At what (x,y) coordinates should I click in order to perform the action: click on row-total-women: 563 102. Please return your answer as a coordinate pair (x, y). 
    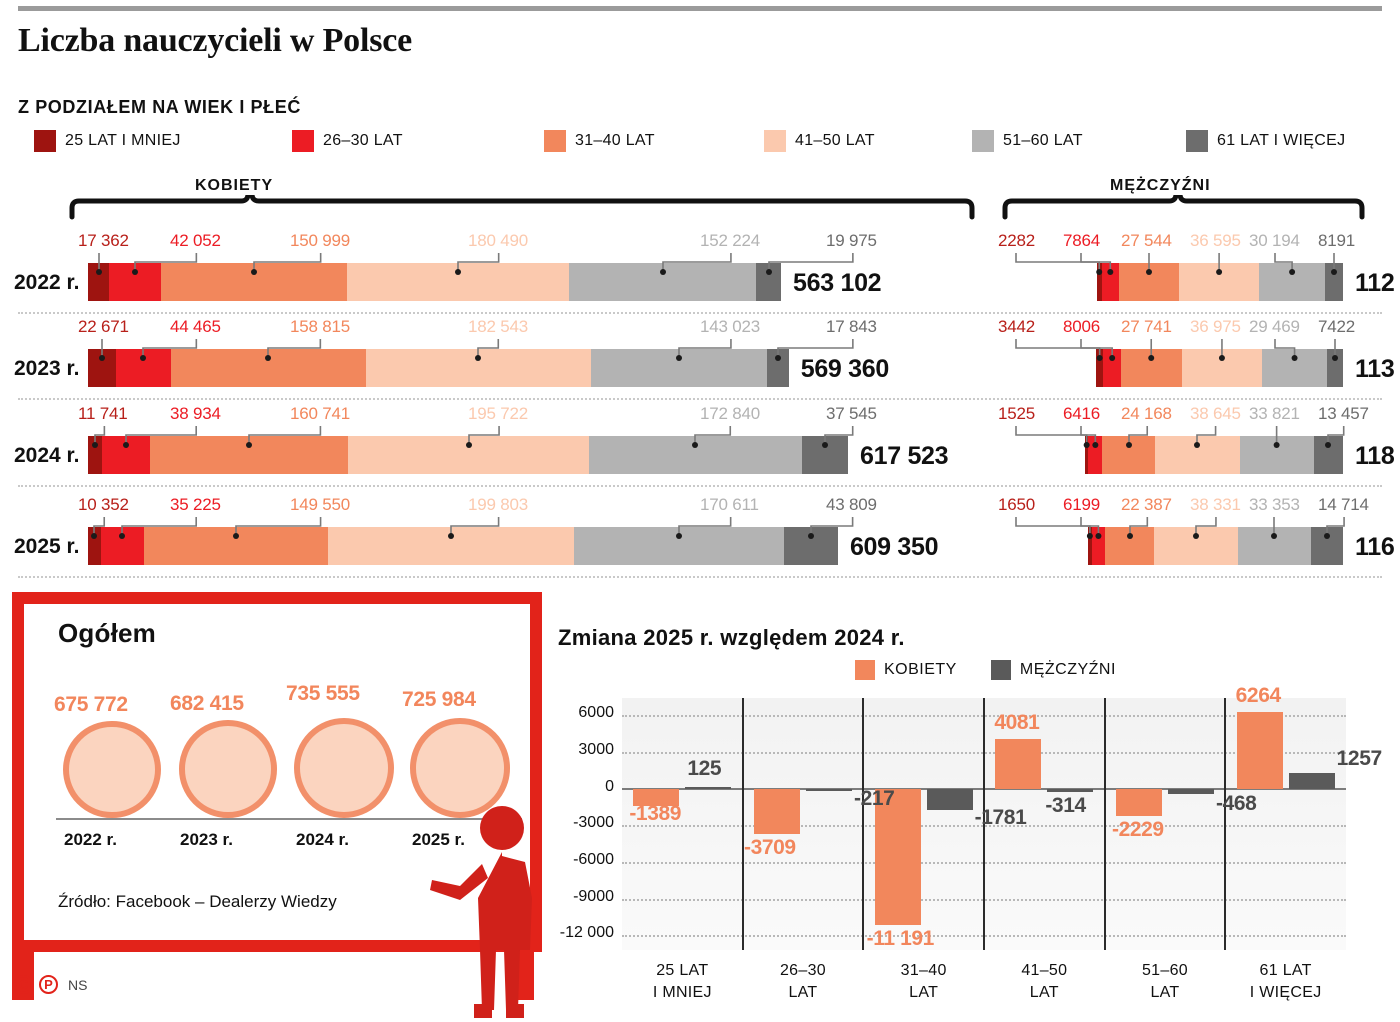
    Looking at the image, I should click on (837, 283).